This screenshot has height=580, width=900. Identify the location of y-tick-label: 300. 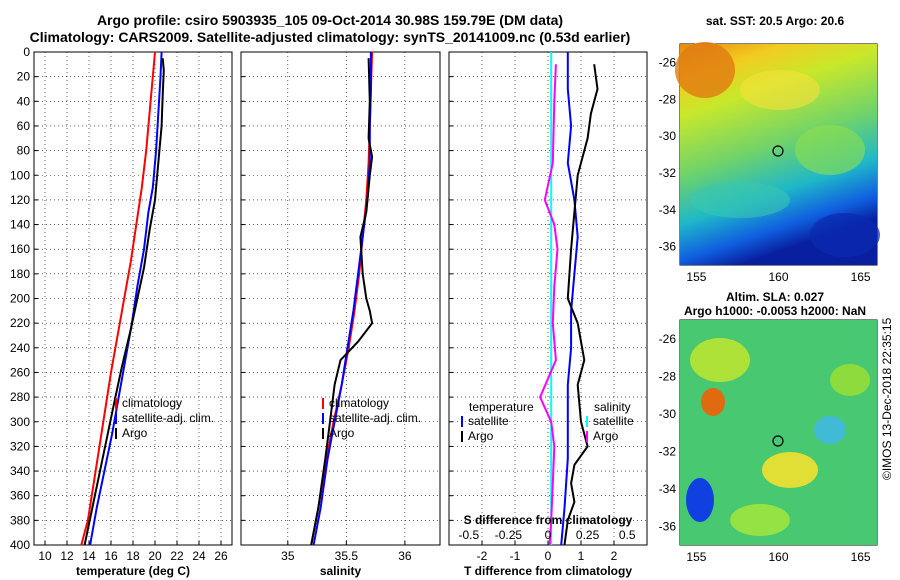
(20, 422).